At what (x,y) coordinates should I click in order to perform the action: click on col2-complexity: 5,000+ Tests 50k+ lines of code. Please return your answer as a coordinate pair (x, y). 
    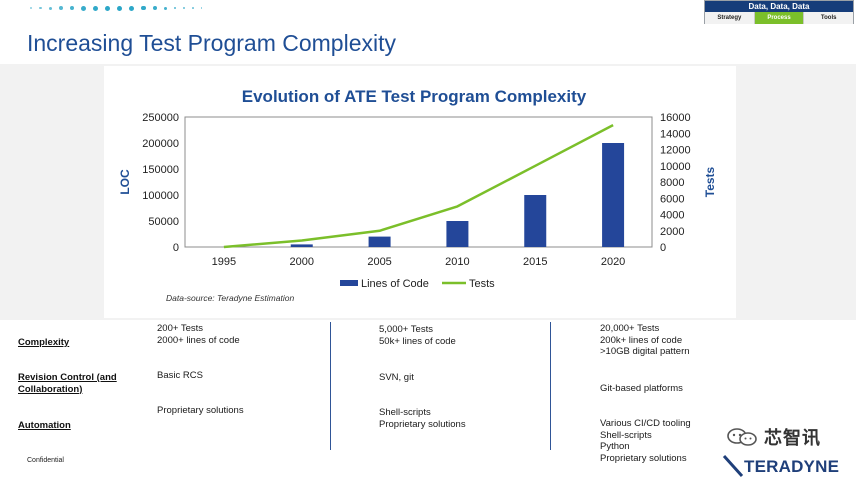
    Looking at the image, I should click on (417, 335).